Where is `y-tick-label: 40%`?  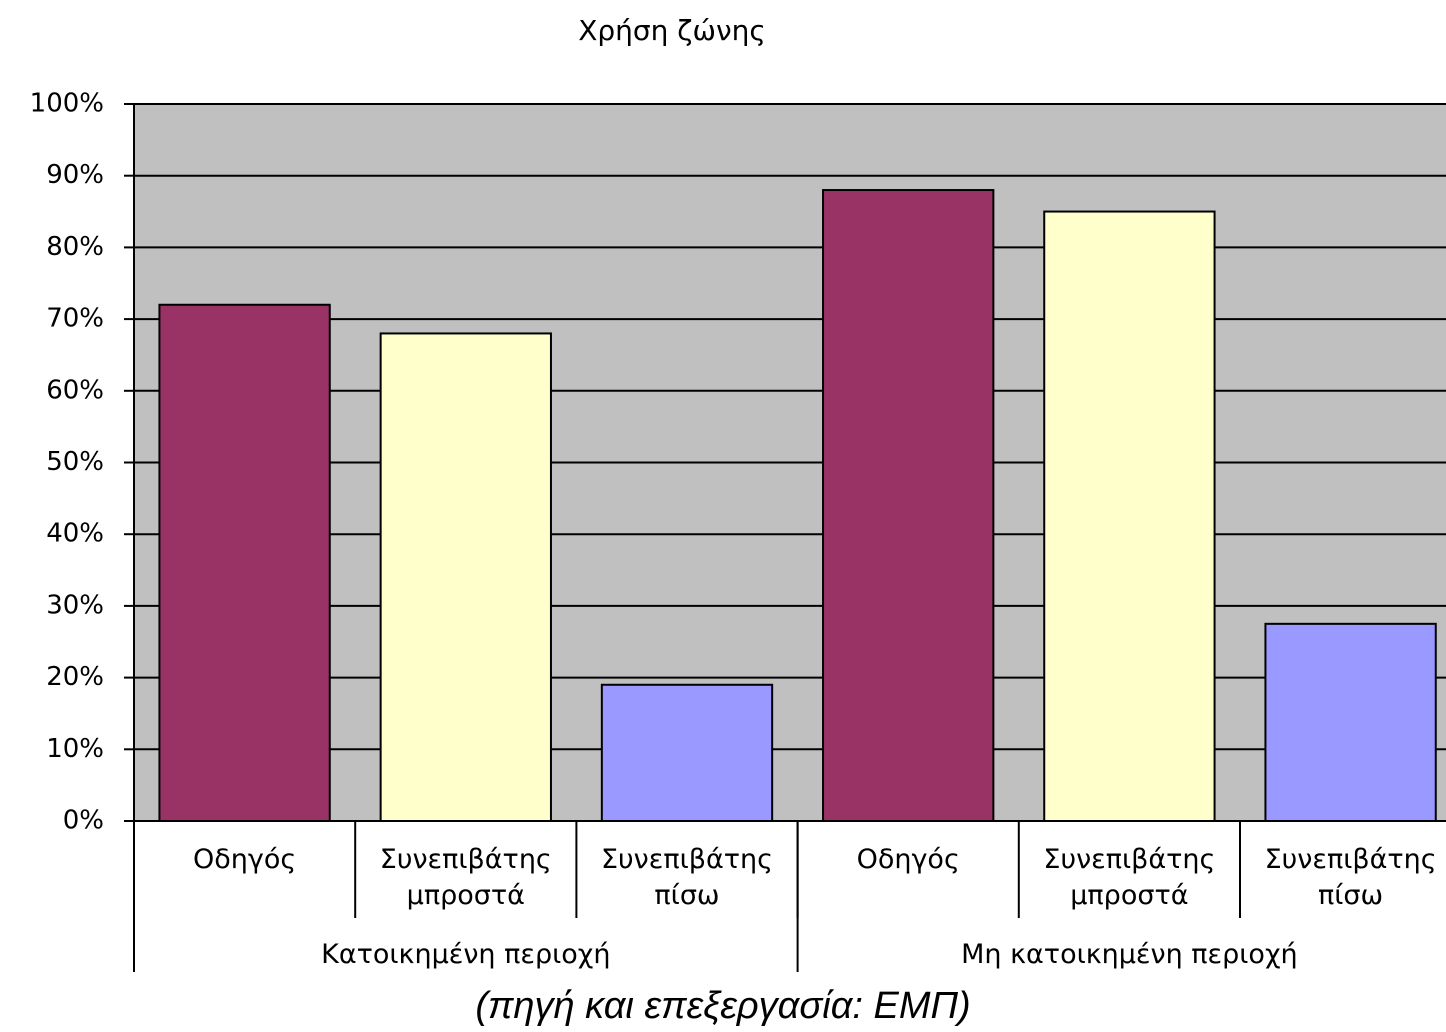 y-tick-label: 40% is located at coordinates (75, 534).